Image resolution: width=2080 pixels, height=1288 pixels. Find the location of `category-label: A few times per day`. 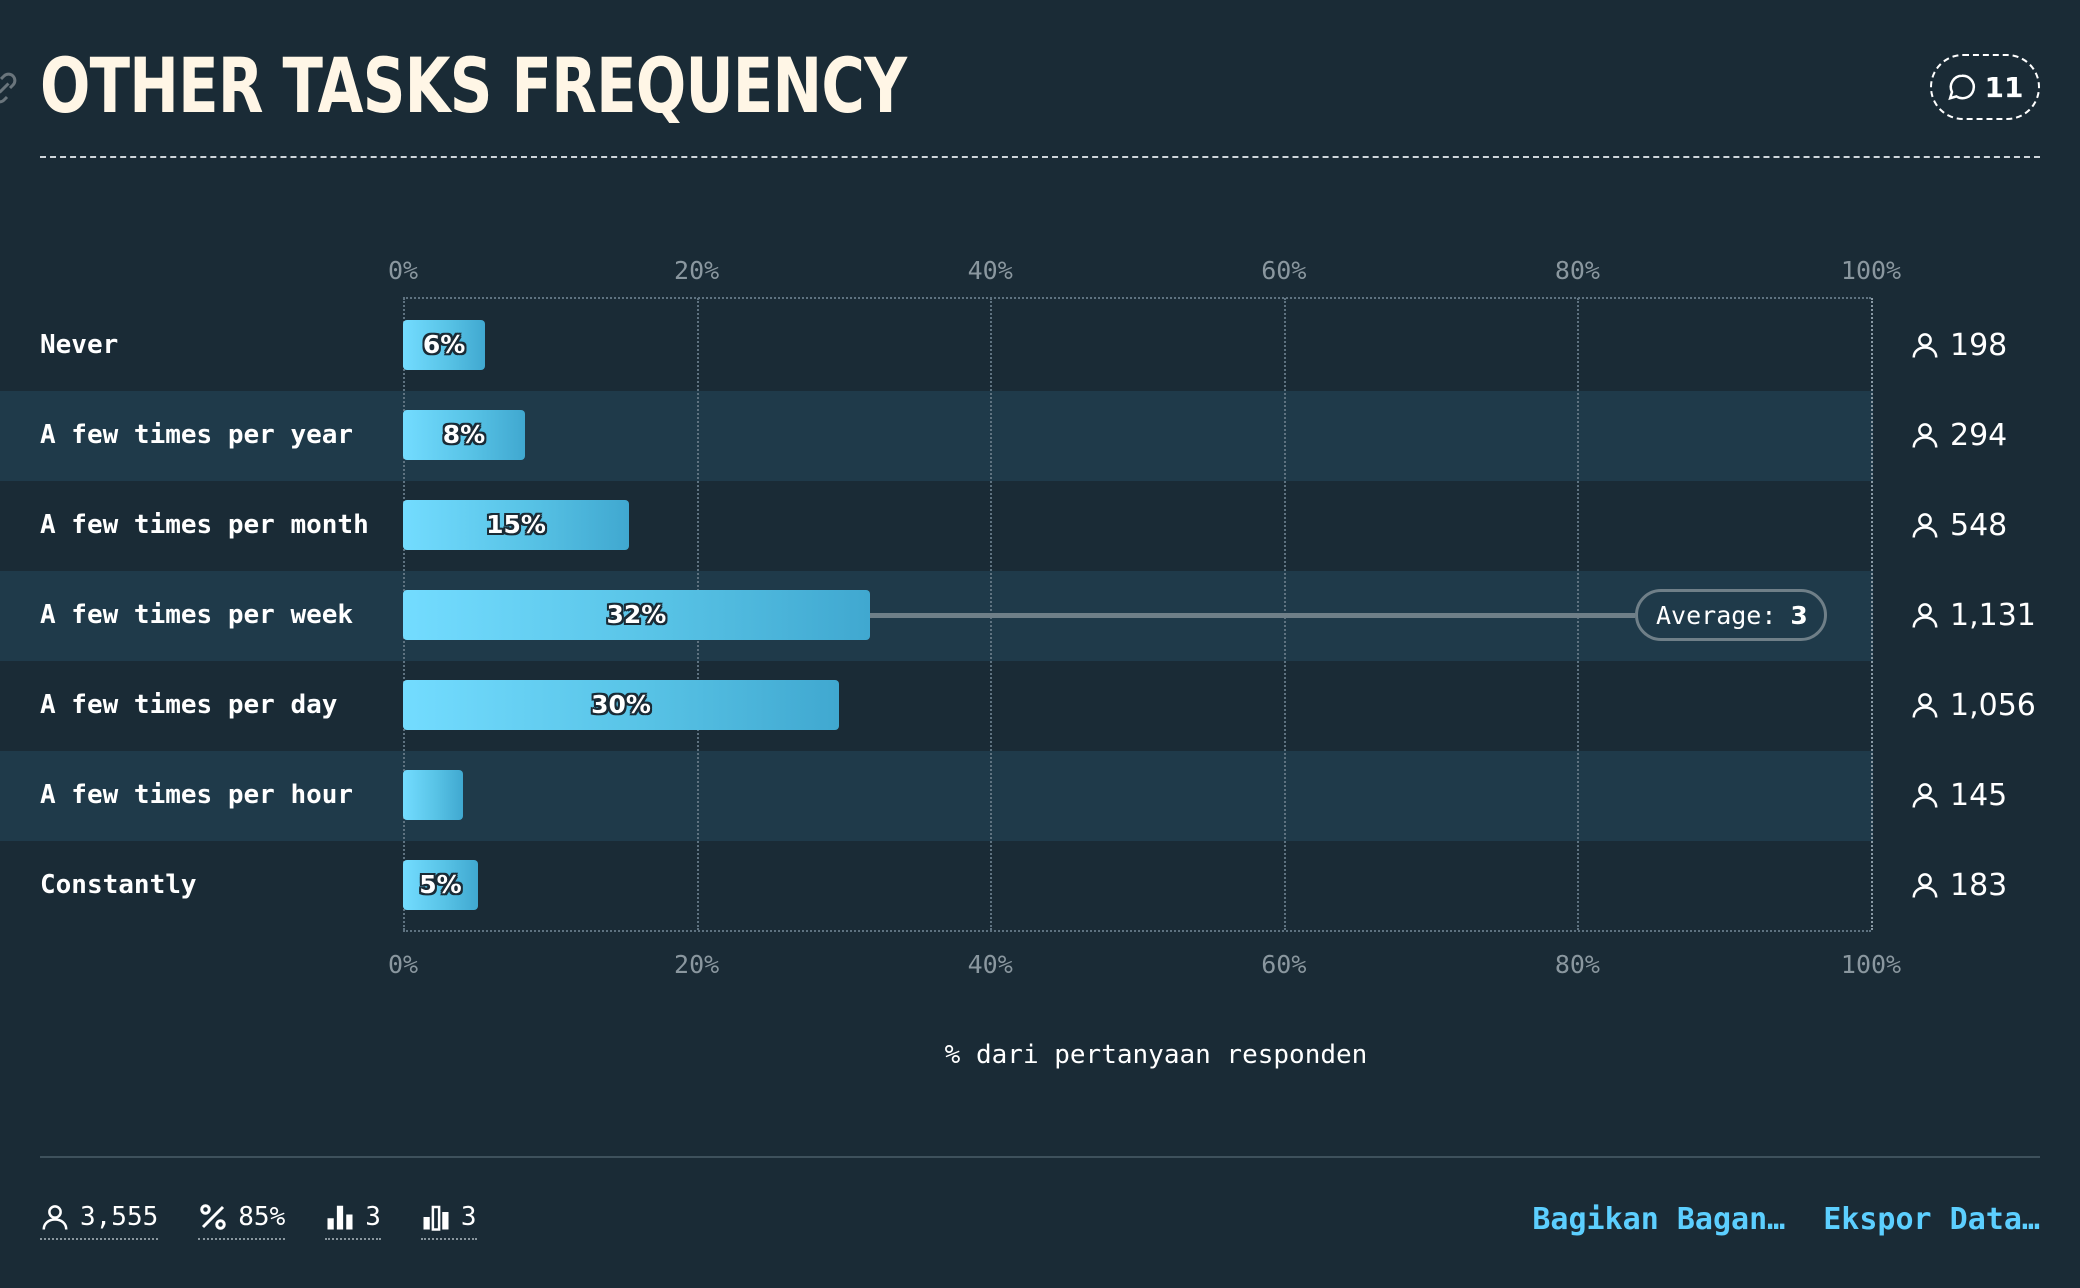

category-label: A few times per day is located at coordinates (188, 705).